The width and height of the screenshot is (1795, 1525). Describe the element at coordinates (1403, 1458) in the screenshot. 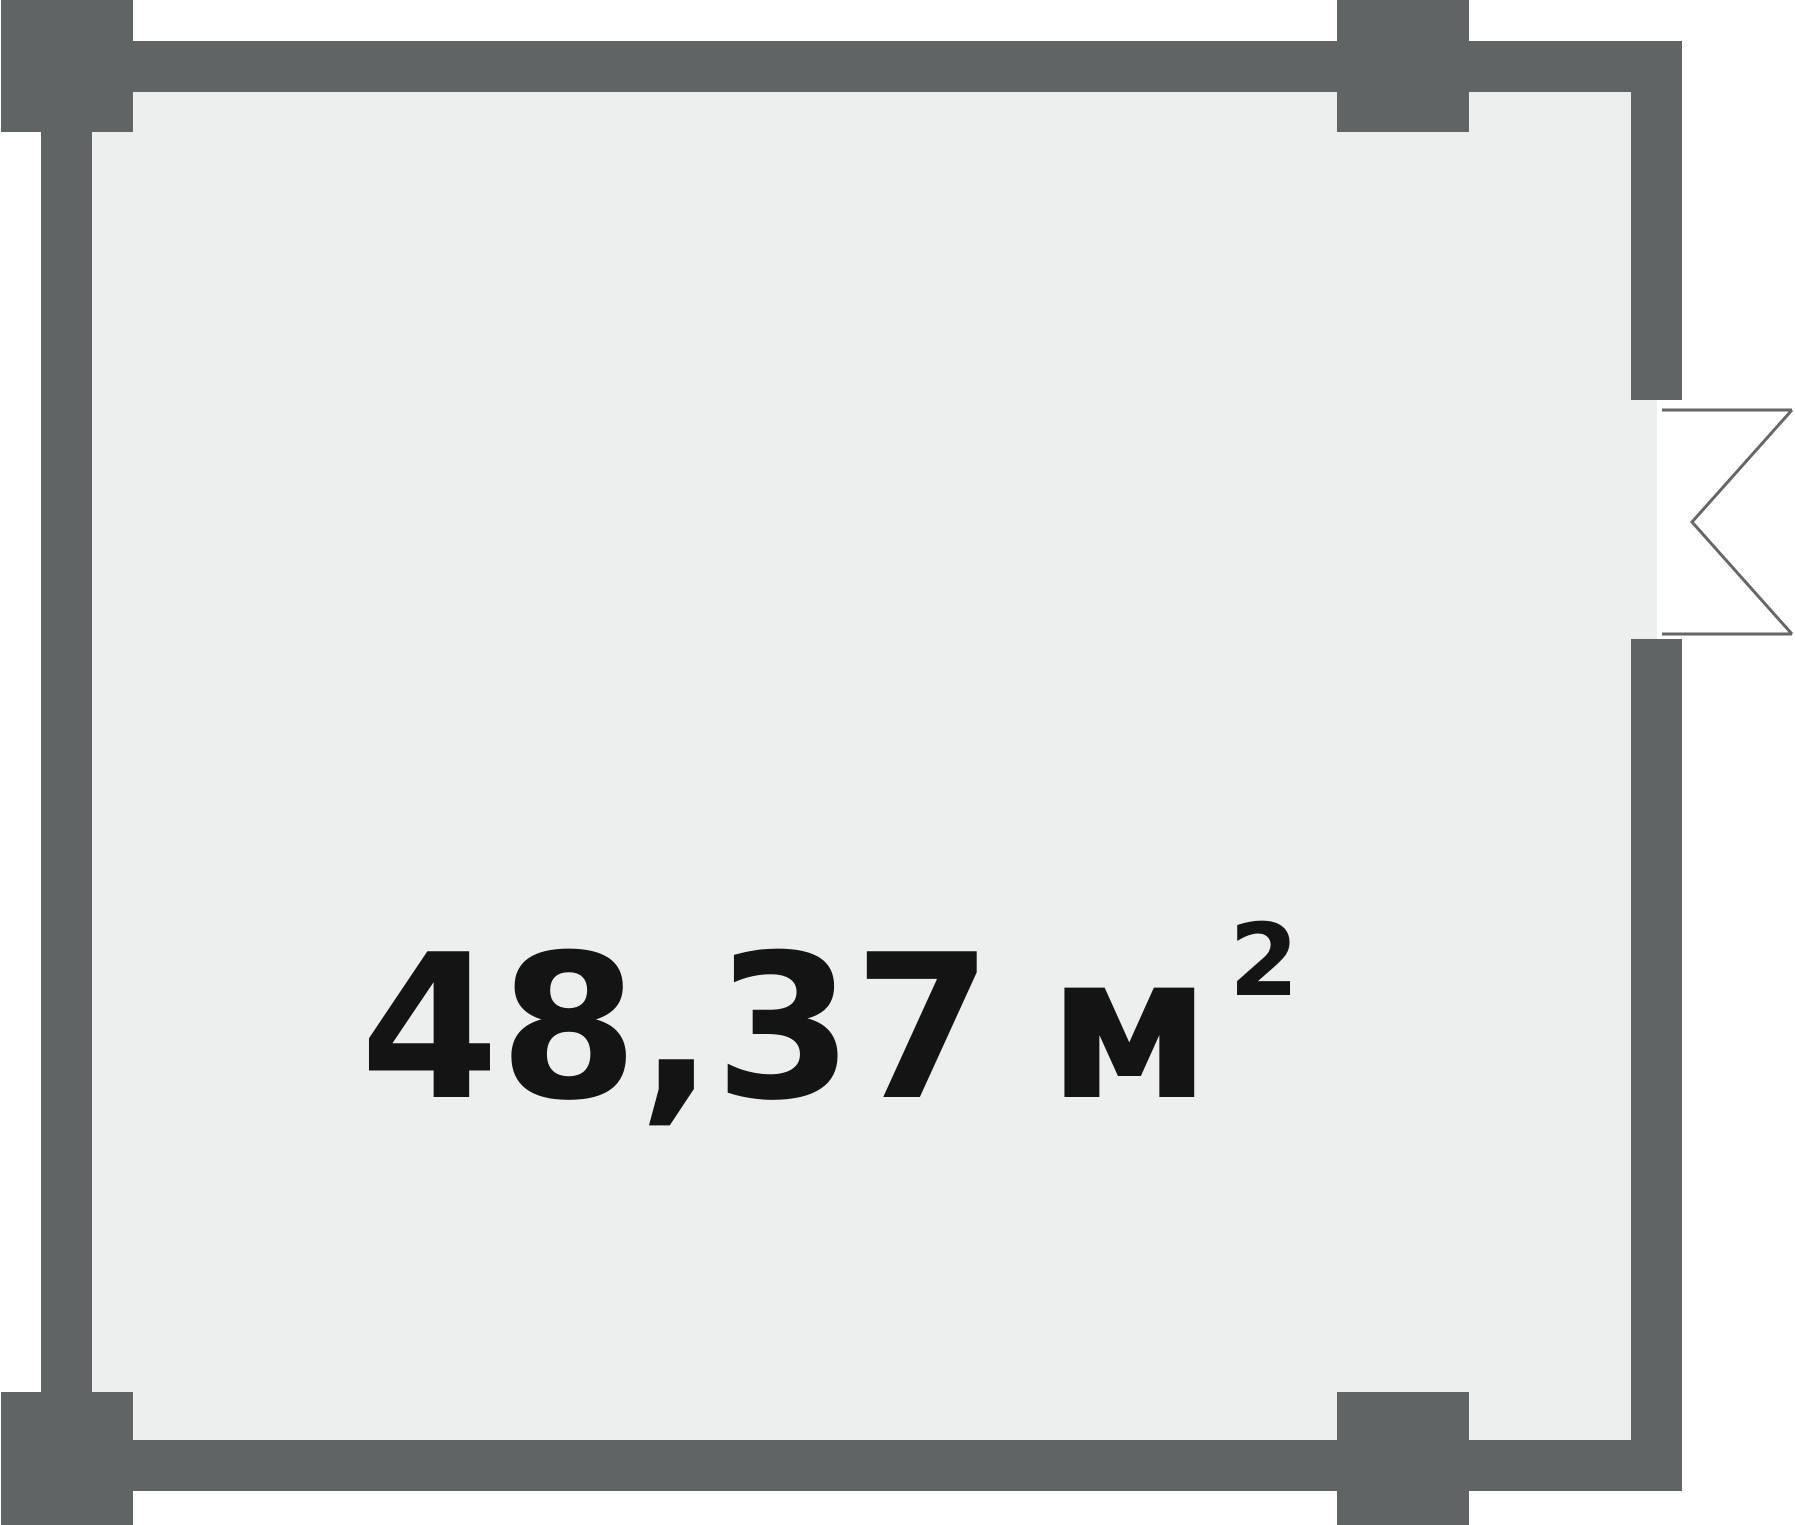

I see `column-bottom-right` at that location.